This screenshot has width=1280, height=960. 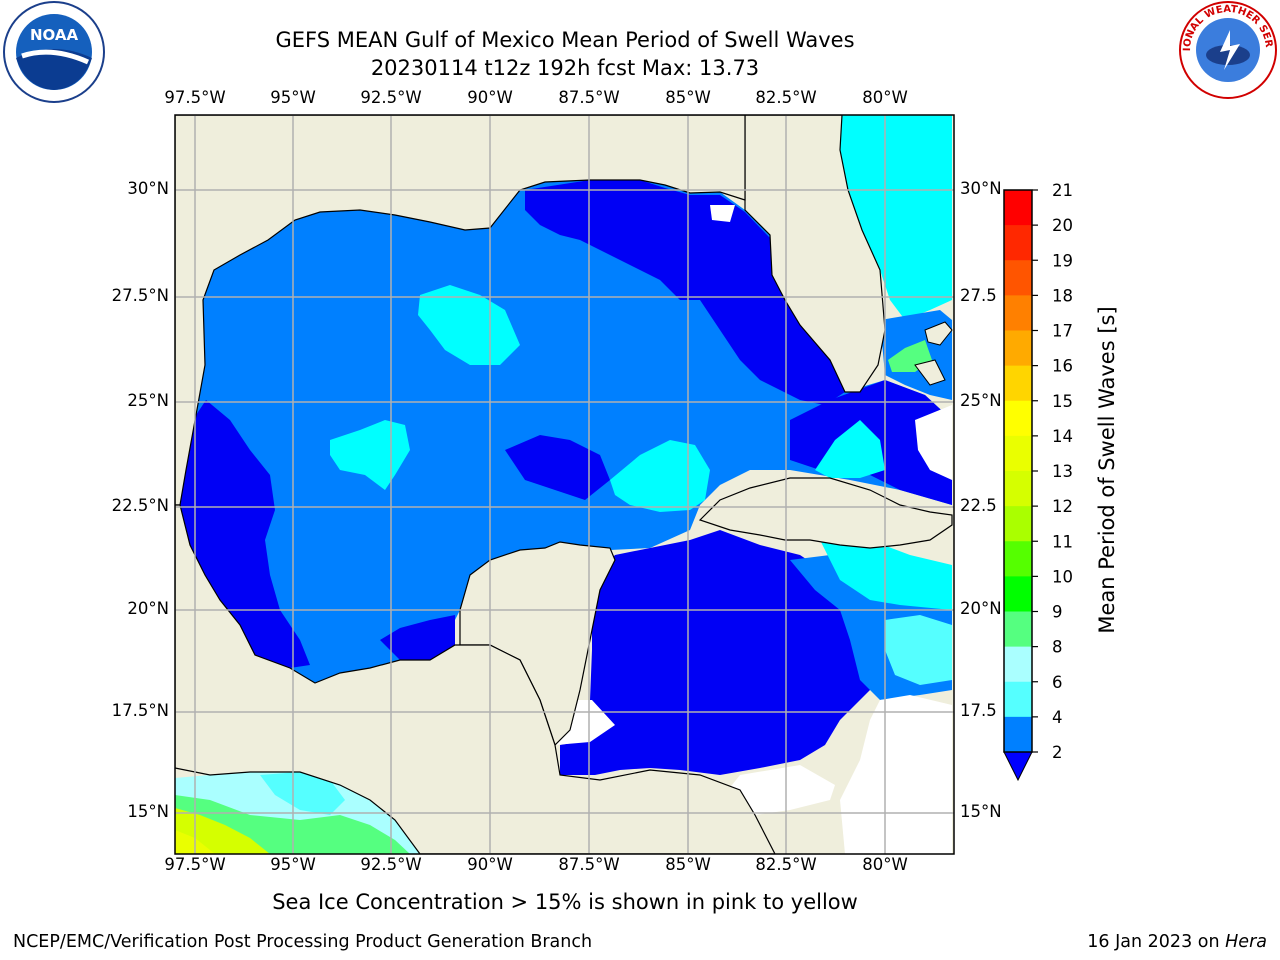 What do you see at coordinates (1062, 331) in the screenshot?
I see `colorbar-tick-label: 17` at bounding box center [1062, 331].